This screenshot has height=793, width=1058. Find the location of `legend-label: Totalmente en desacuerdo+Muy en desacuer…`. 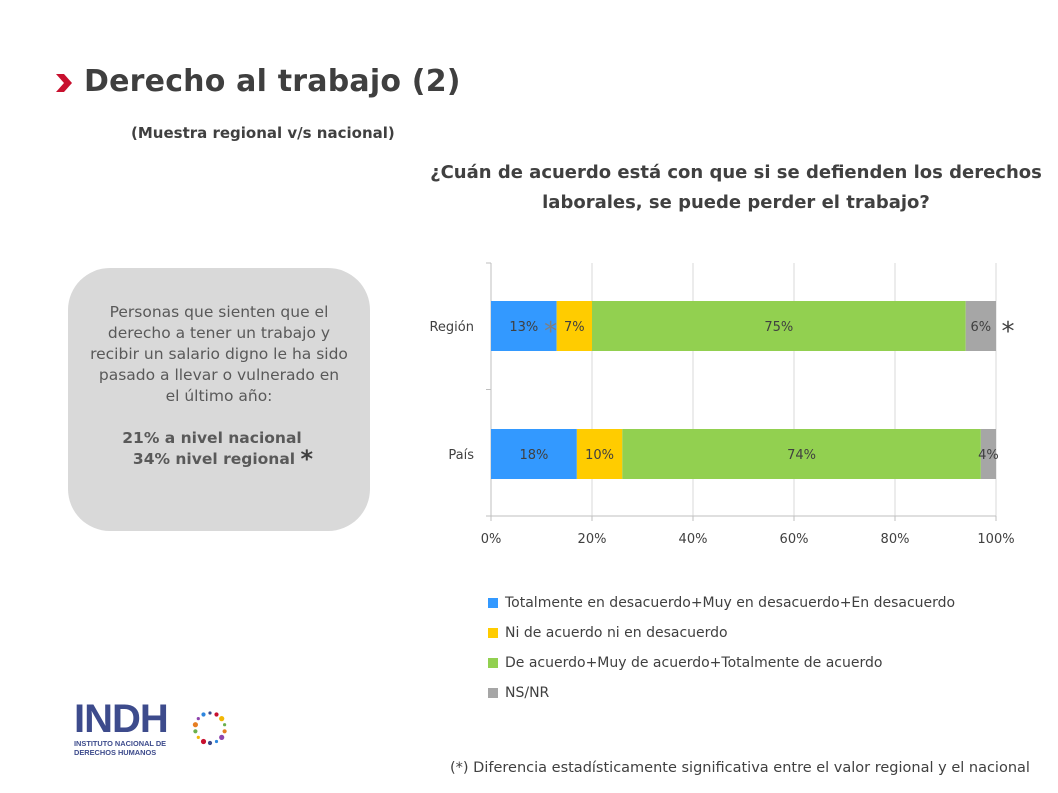

legend-label: Totalmente en desacuerdo+Muy en desacuer… is located at coordinates (730, 603).